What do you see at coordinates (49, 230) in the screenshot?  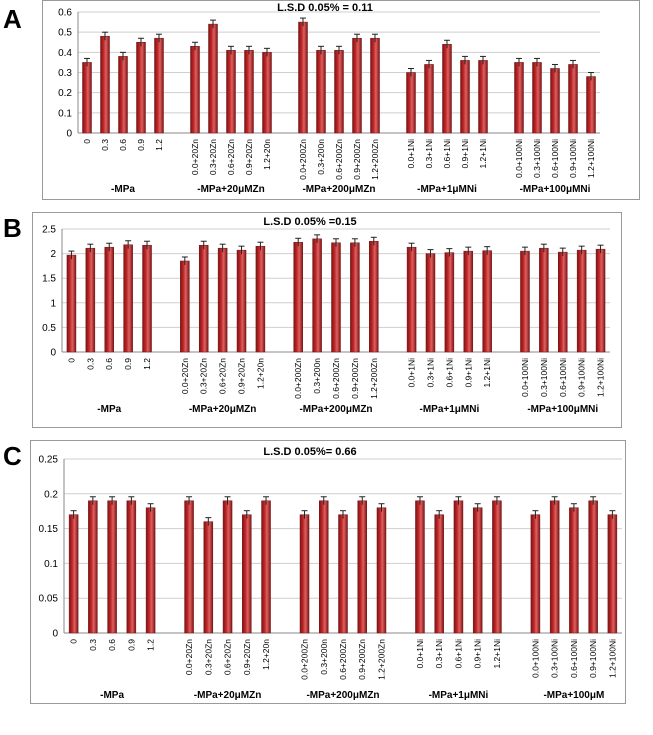 I see `chart-b-ytick-label: 2.5` at bounding box center [49, 230].